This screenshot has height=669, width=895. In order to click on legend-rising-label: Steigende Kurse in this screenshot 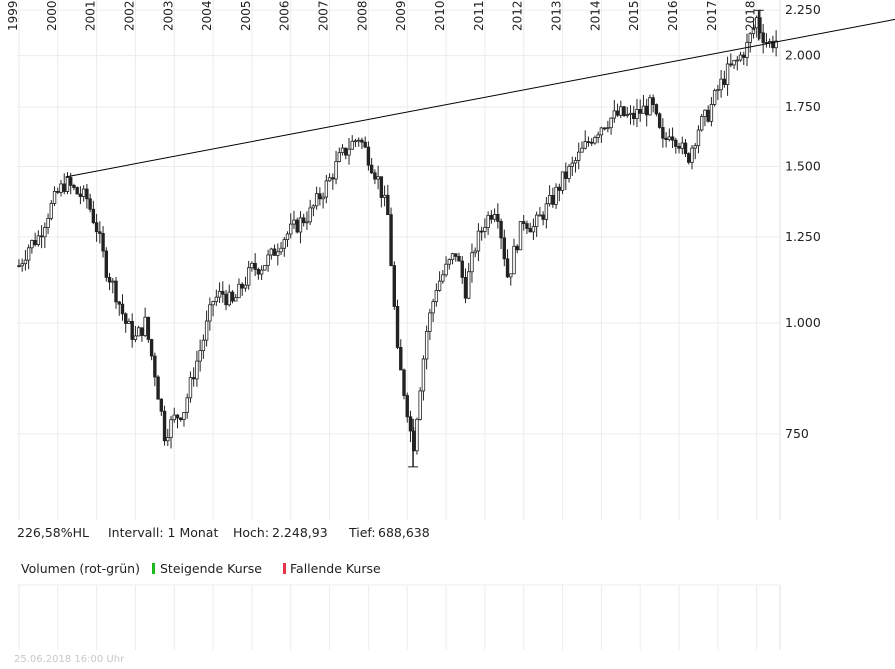, I will do `click(211, 568)`.